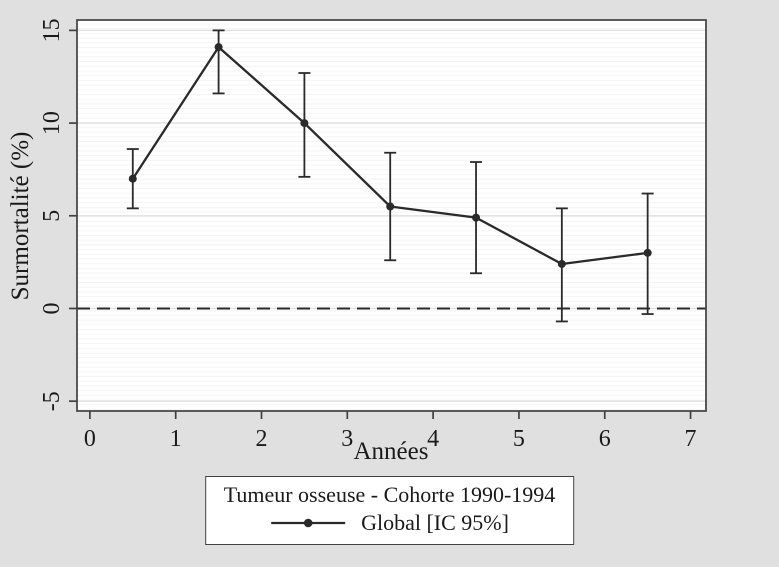 This screenshot has width=779, height=567. Describe the element at coordinates (52, 401) in the screenshot. I see `y-tick-label: -5` at that location.